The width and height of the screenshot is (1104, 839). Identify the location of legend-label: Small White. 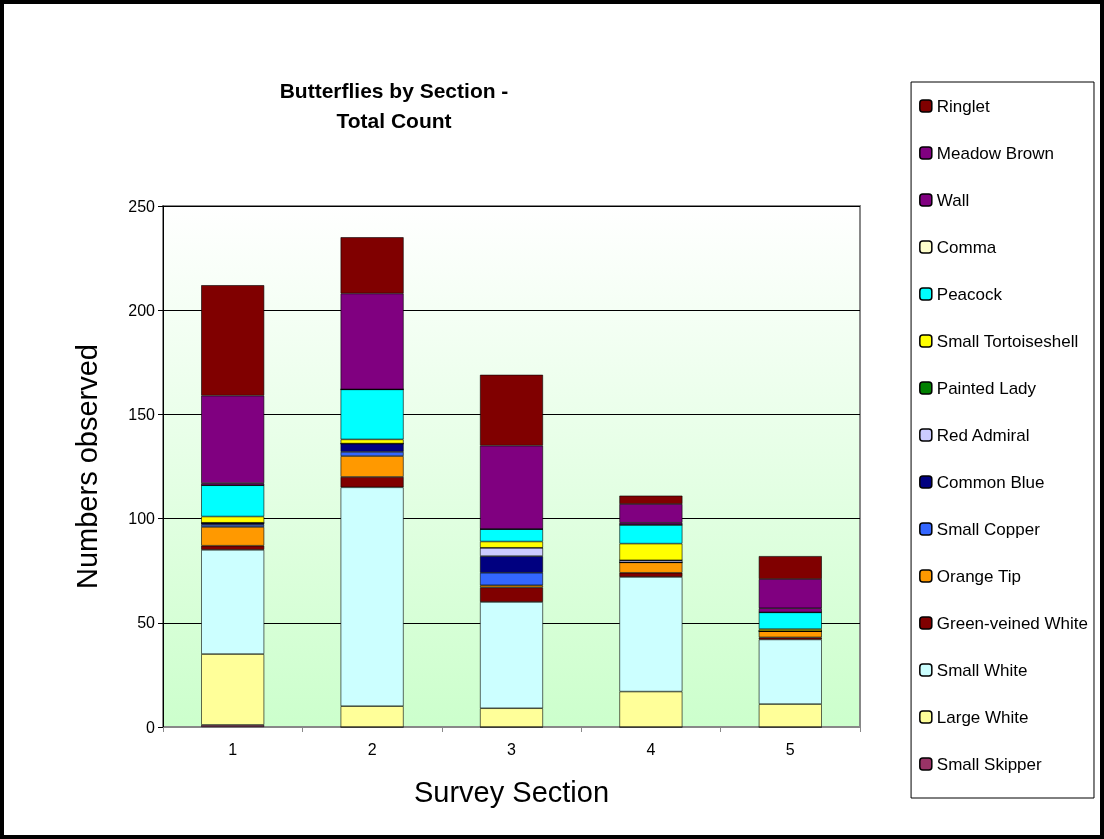
(982, 670).